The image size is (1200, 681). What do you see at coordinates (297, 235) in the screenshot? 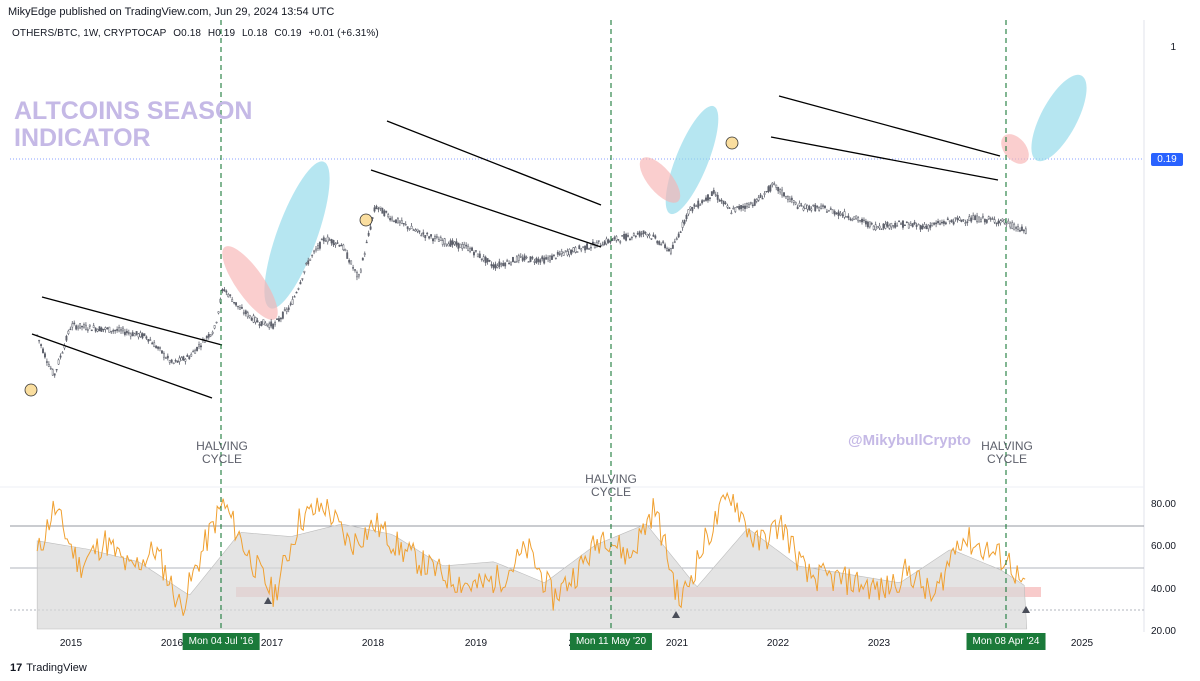
I see `cool-zone-2017` at bounding box center [297, 235].